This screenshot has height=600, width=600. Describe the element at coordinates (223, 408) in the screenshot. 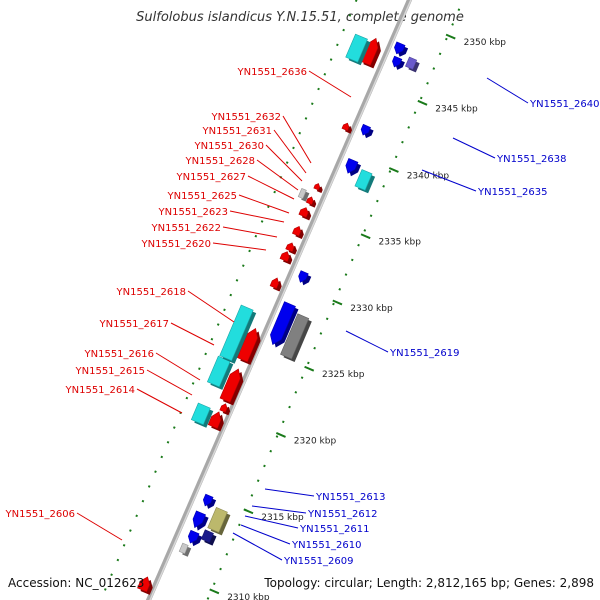

I see `gene-2614b` at that location.